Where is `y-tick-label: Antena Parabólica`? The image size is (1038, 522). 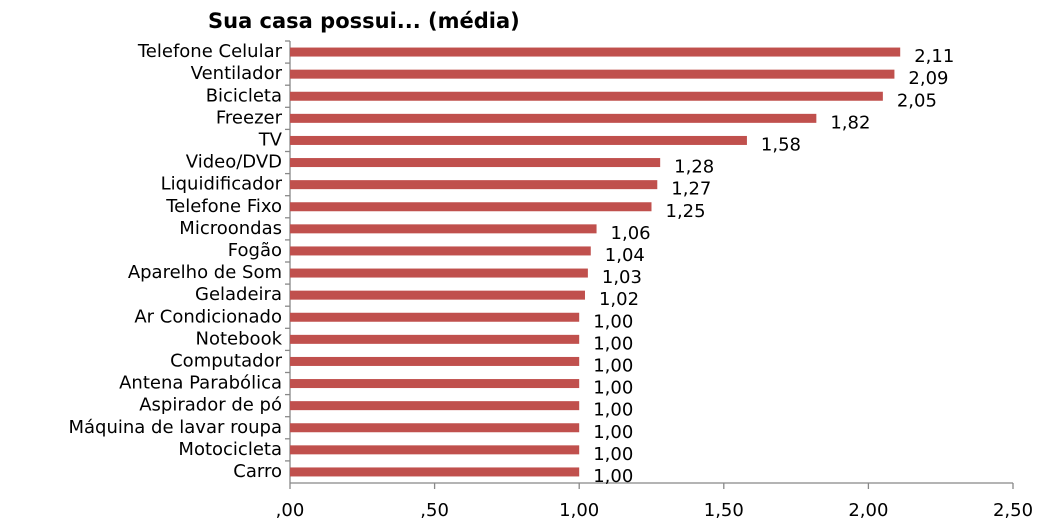 y-tick-label: Antena Parabólica is located at coordinates (200, 383).